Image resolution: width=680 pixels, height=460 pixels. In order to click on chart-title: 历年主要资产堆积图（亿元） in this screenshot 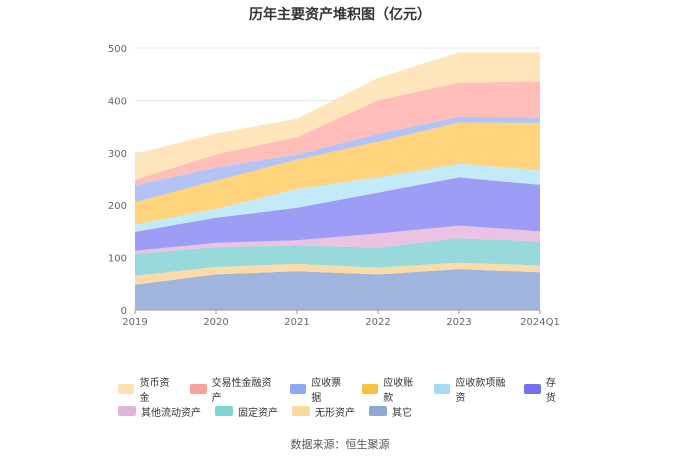, I will do `click(340, 15)`.